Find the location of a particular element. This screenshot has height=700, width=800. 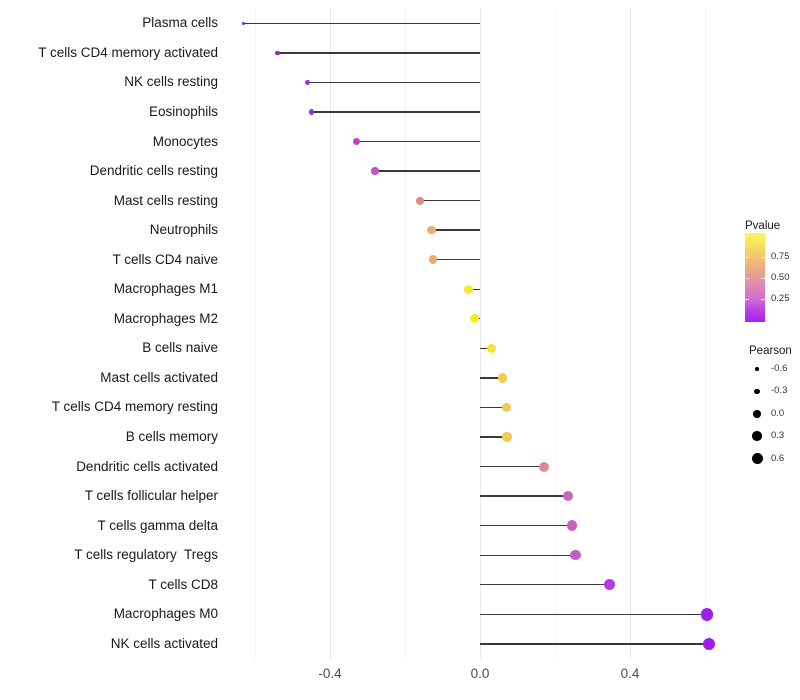

y-axis-label: Macrophages M2 is located at coordinates (165, 318).